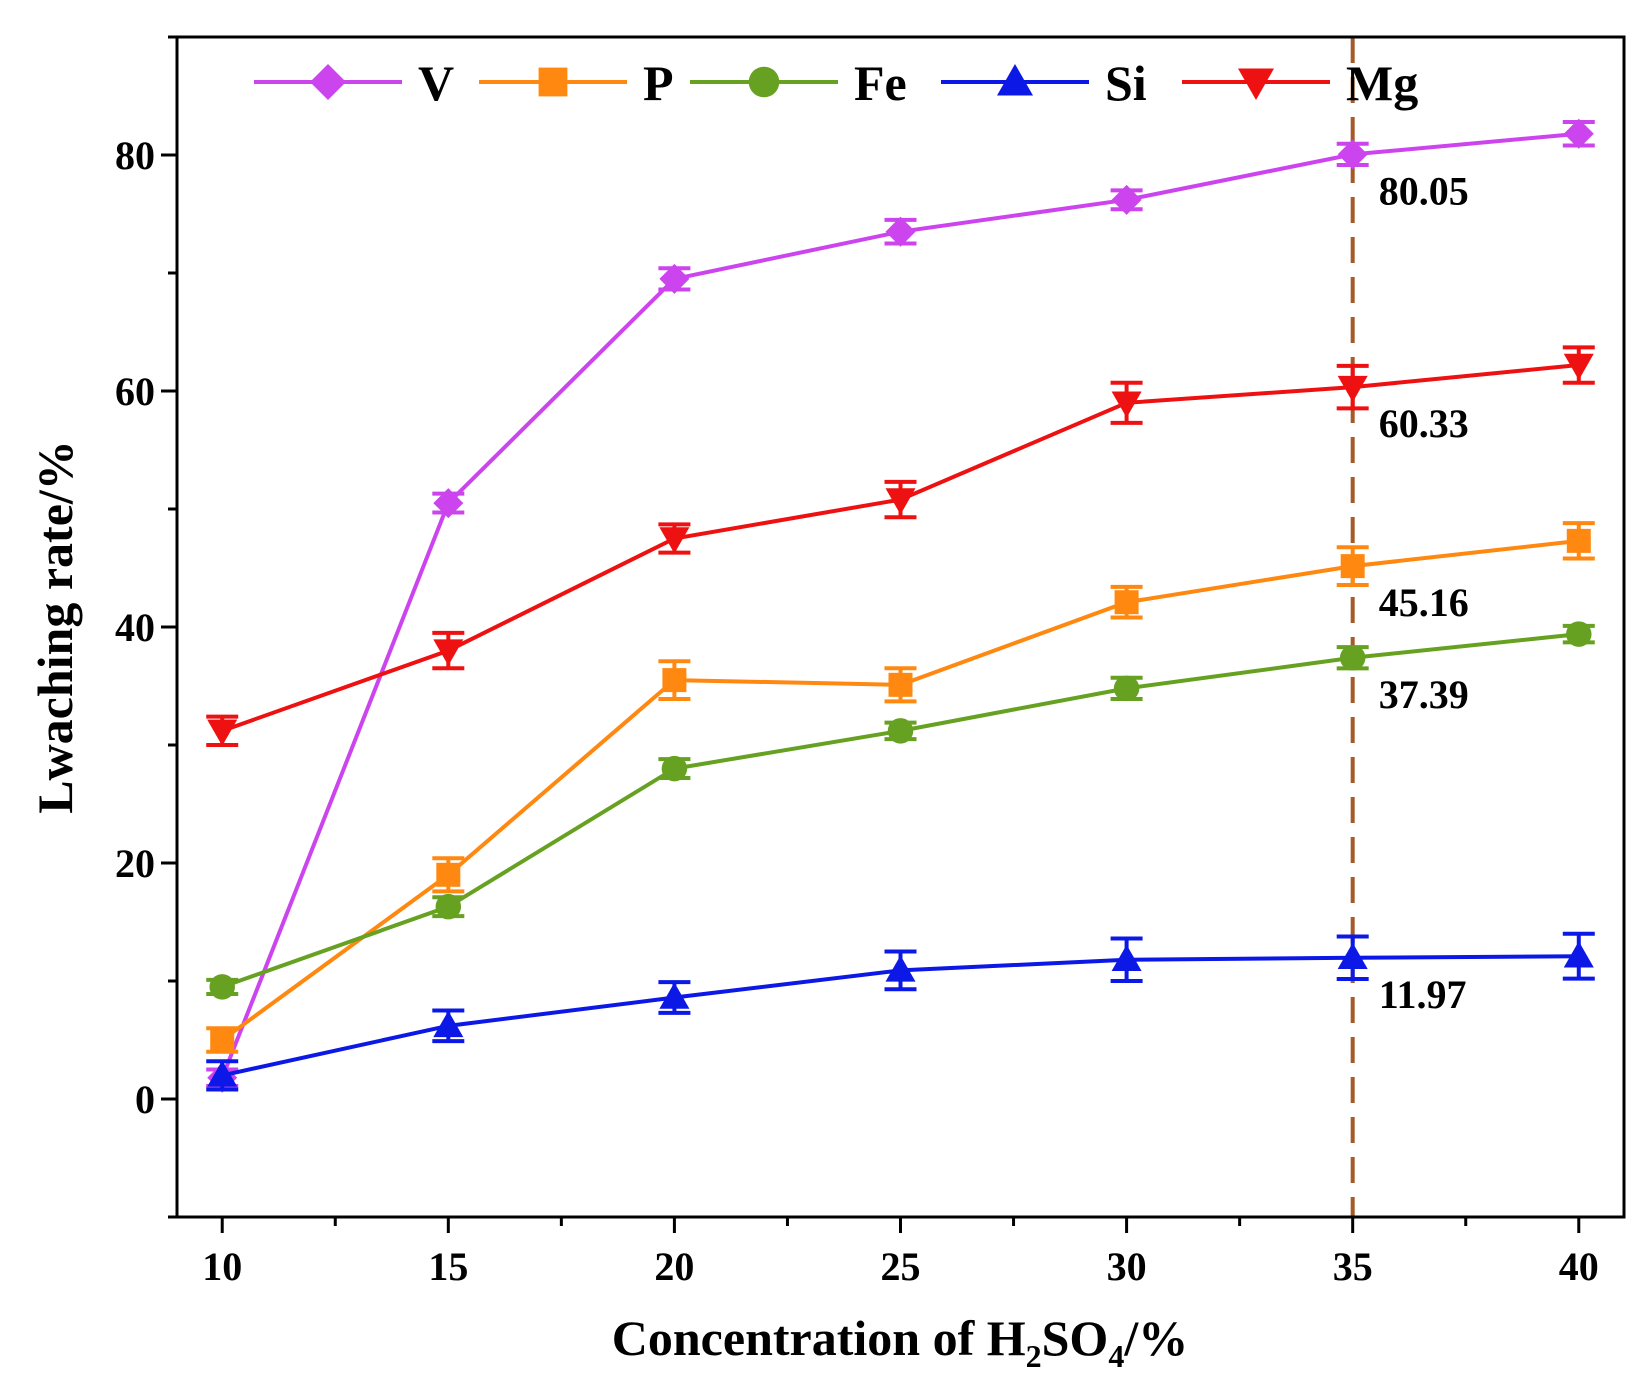 This screenshot has width=1642, height=1382. I want to click on legend-item-fe: Fe, so click(798, 83).